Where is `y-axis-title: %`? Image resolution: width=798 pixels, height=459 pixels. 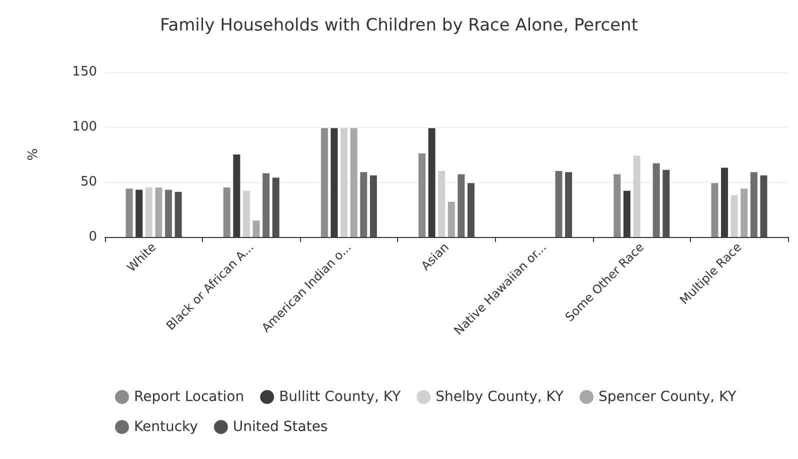 y-axis-title: % is located at coordinates (33, 154).